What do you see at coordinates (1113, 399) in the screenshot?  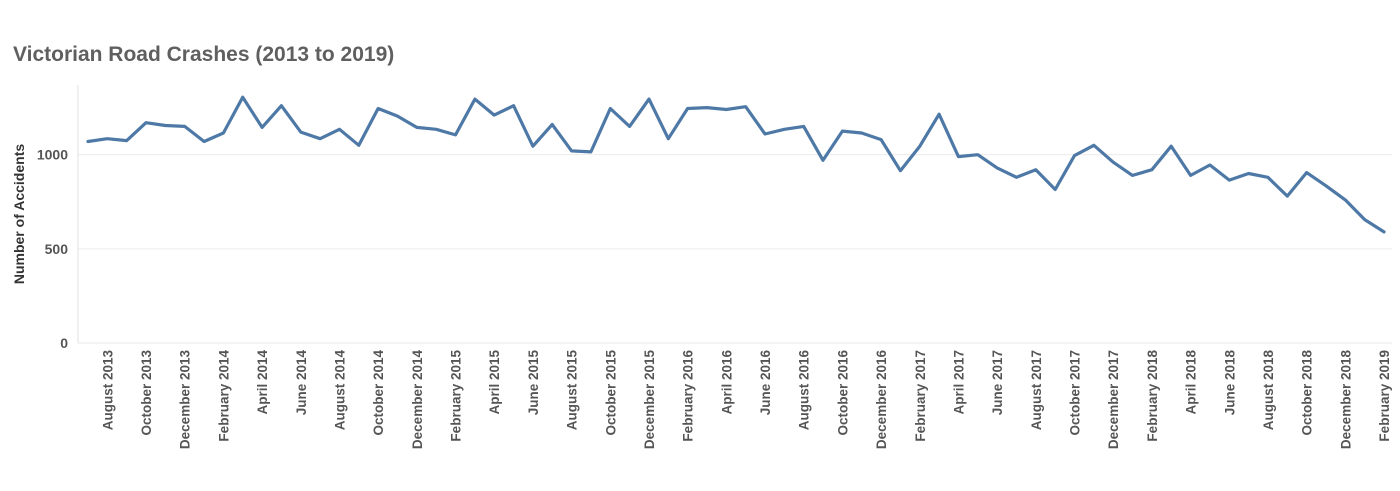 I see `x-tick-label: December 2017` at bounding box center [1113, 399].